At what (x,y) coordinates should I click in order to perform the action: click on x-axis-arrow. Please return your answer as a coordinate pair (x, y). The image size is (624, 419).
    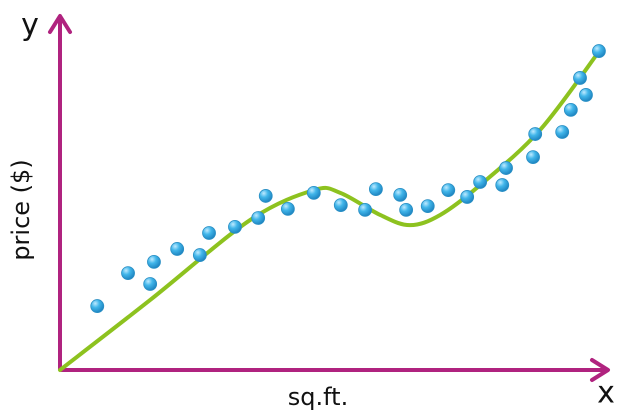
    Looking at the image, I should click on (600, 370).